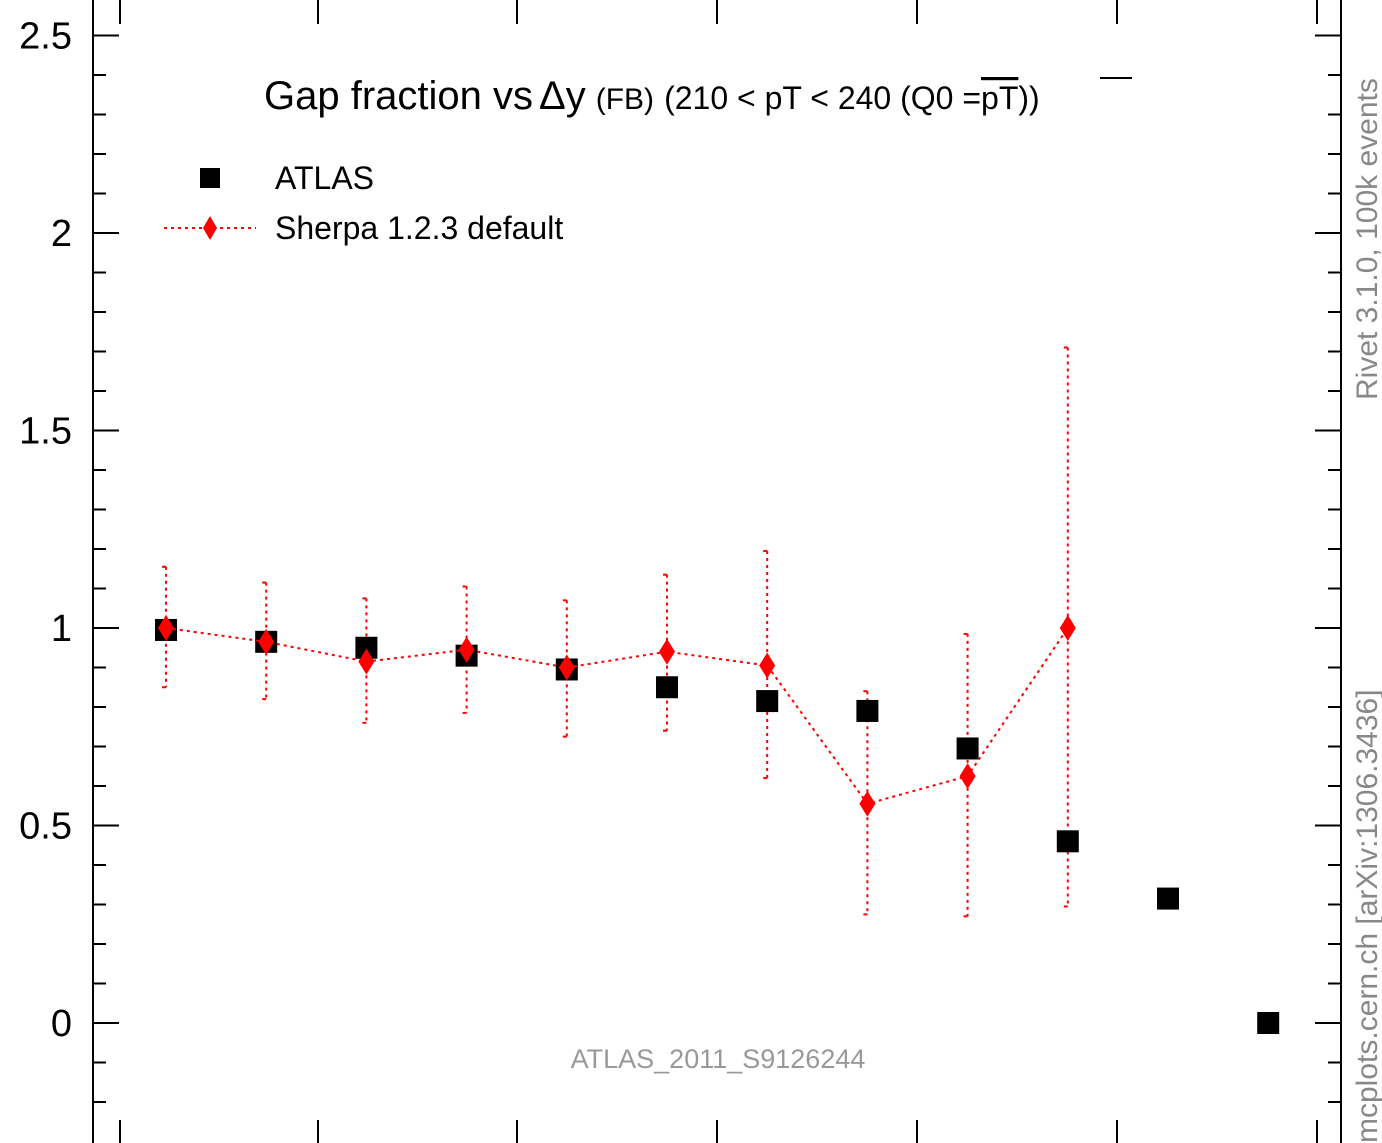  I want to click on y-tick-label: 0.5, so click(45, 827).